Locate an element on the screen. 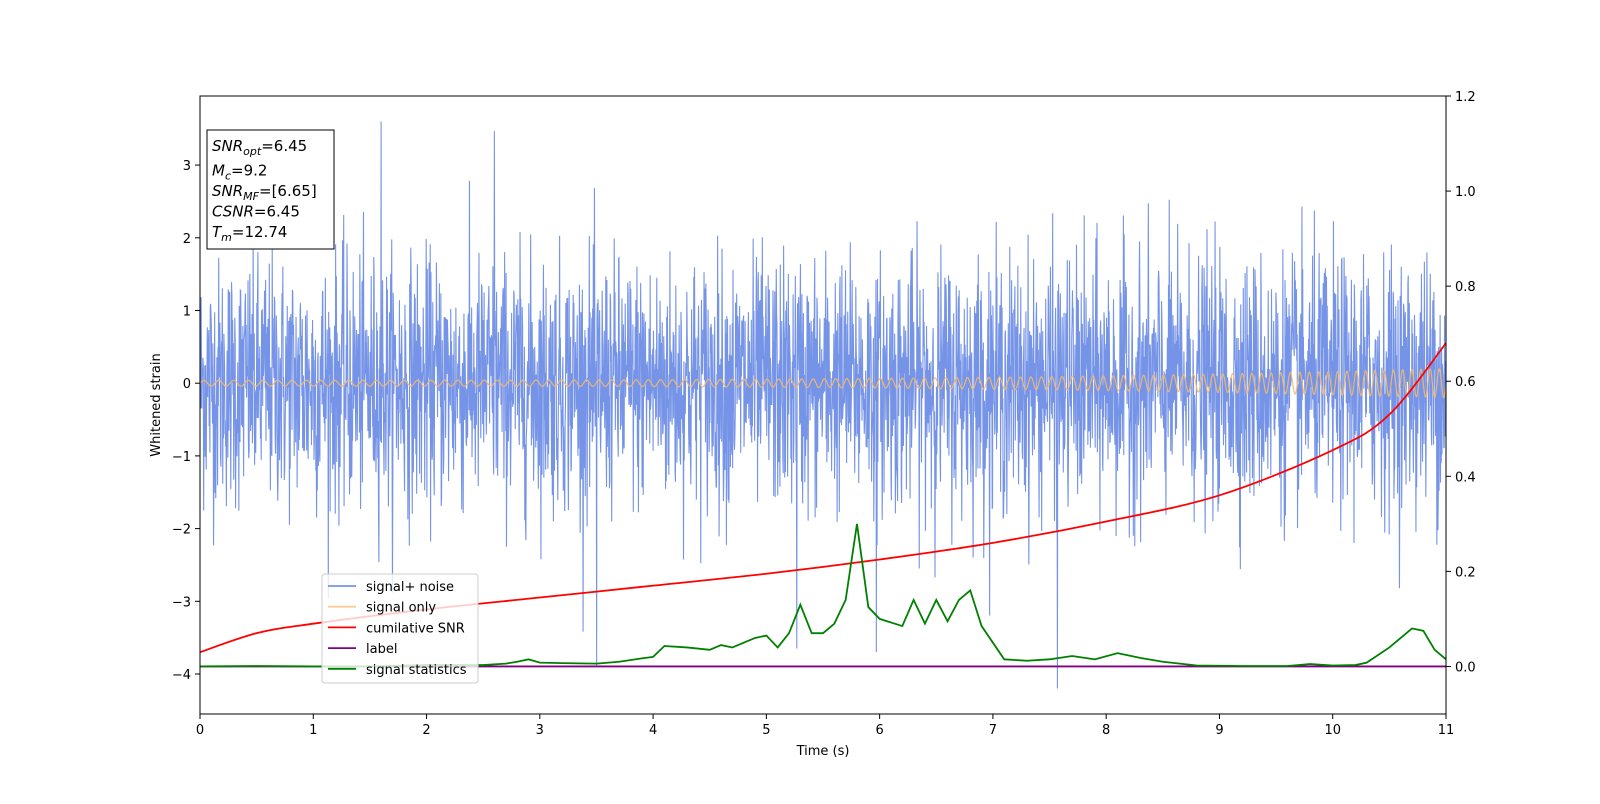 This screenshot has height=804, width=1600. annotation-line: Mc=9.2 is located at coordinates (239, 172).